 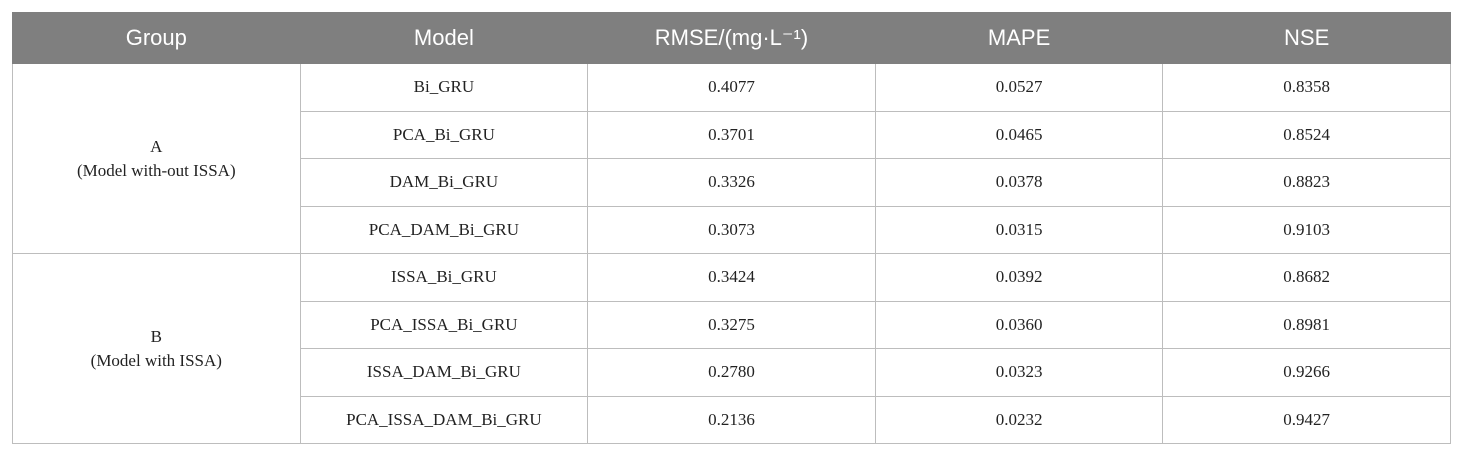 What do you see at coordinates (156, 158) in the screenshot?
I see `group-cell: A (Model with-out ISSA)` at bounding box center [156, 158].